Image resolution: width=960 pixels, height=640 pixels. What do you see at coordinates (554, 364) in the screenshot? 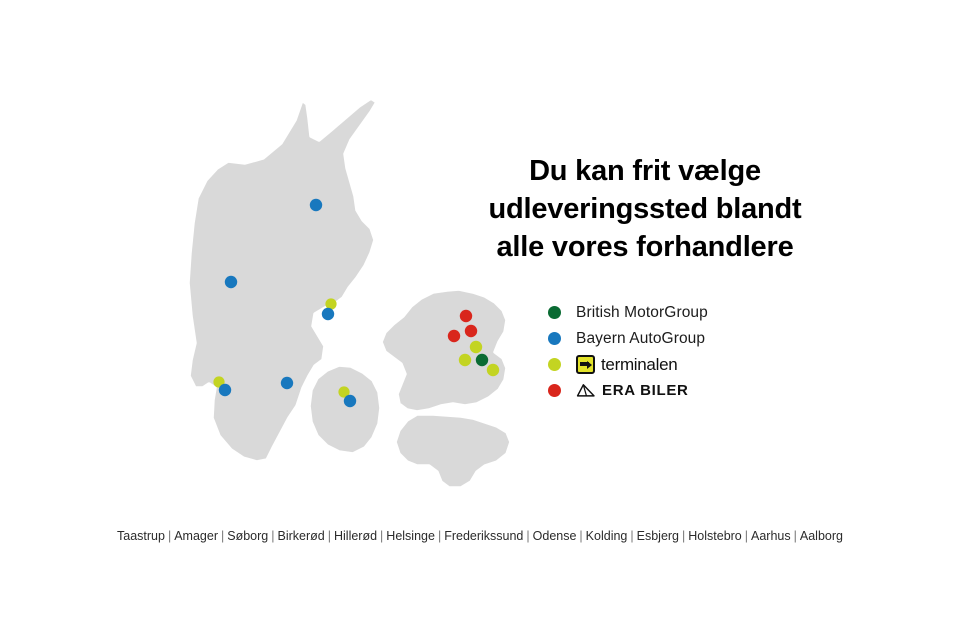
I see `legend-dot-lime` at bounding box center [554, 364].